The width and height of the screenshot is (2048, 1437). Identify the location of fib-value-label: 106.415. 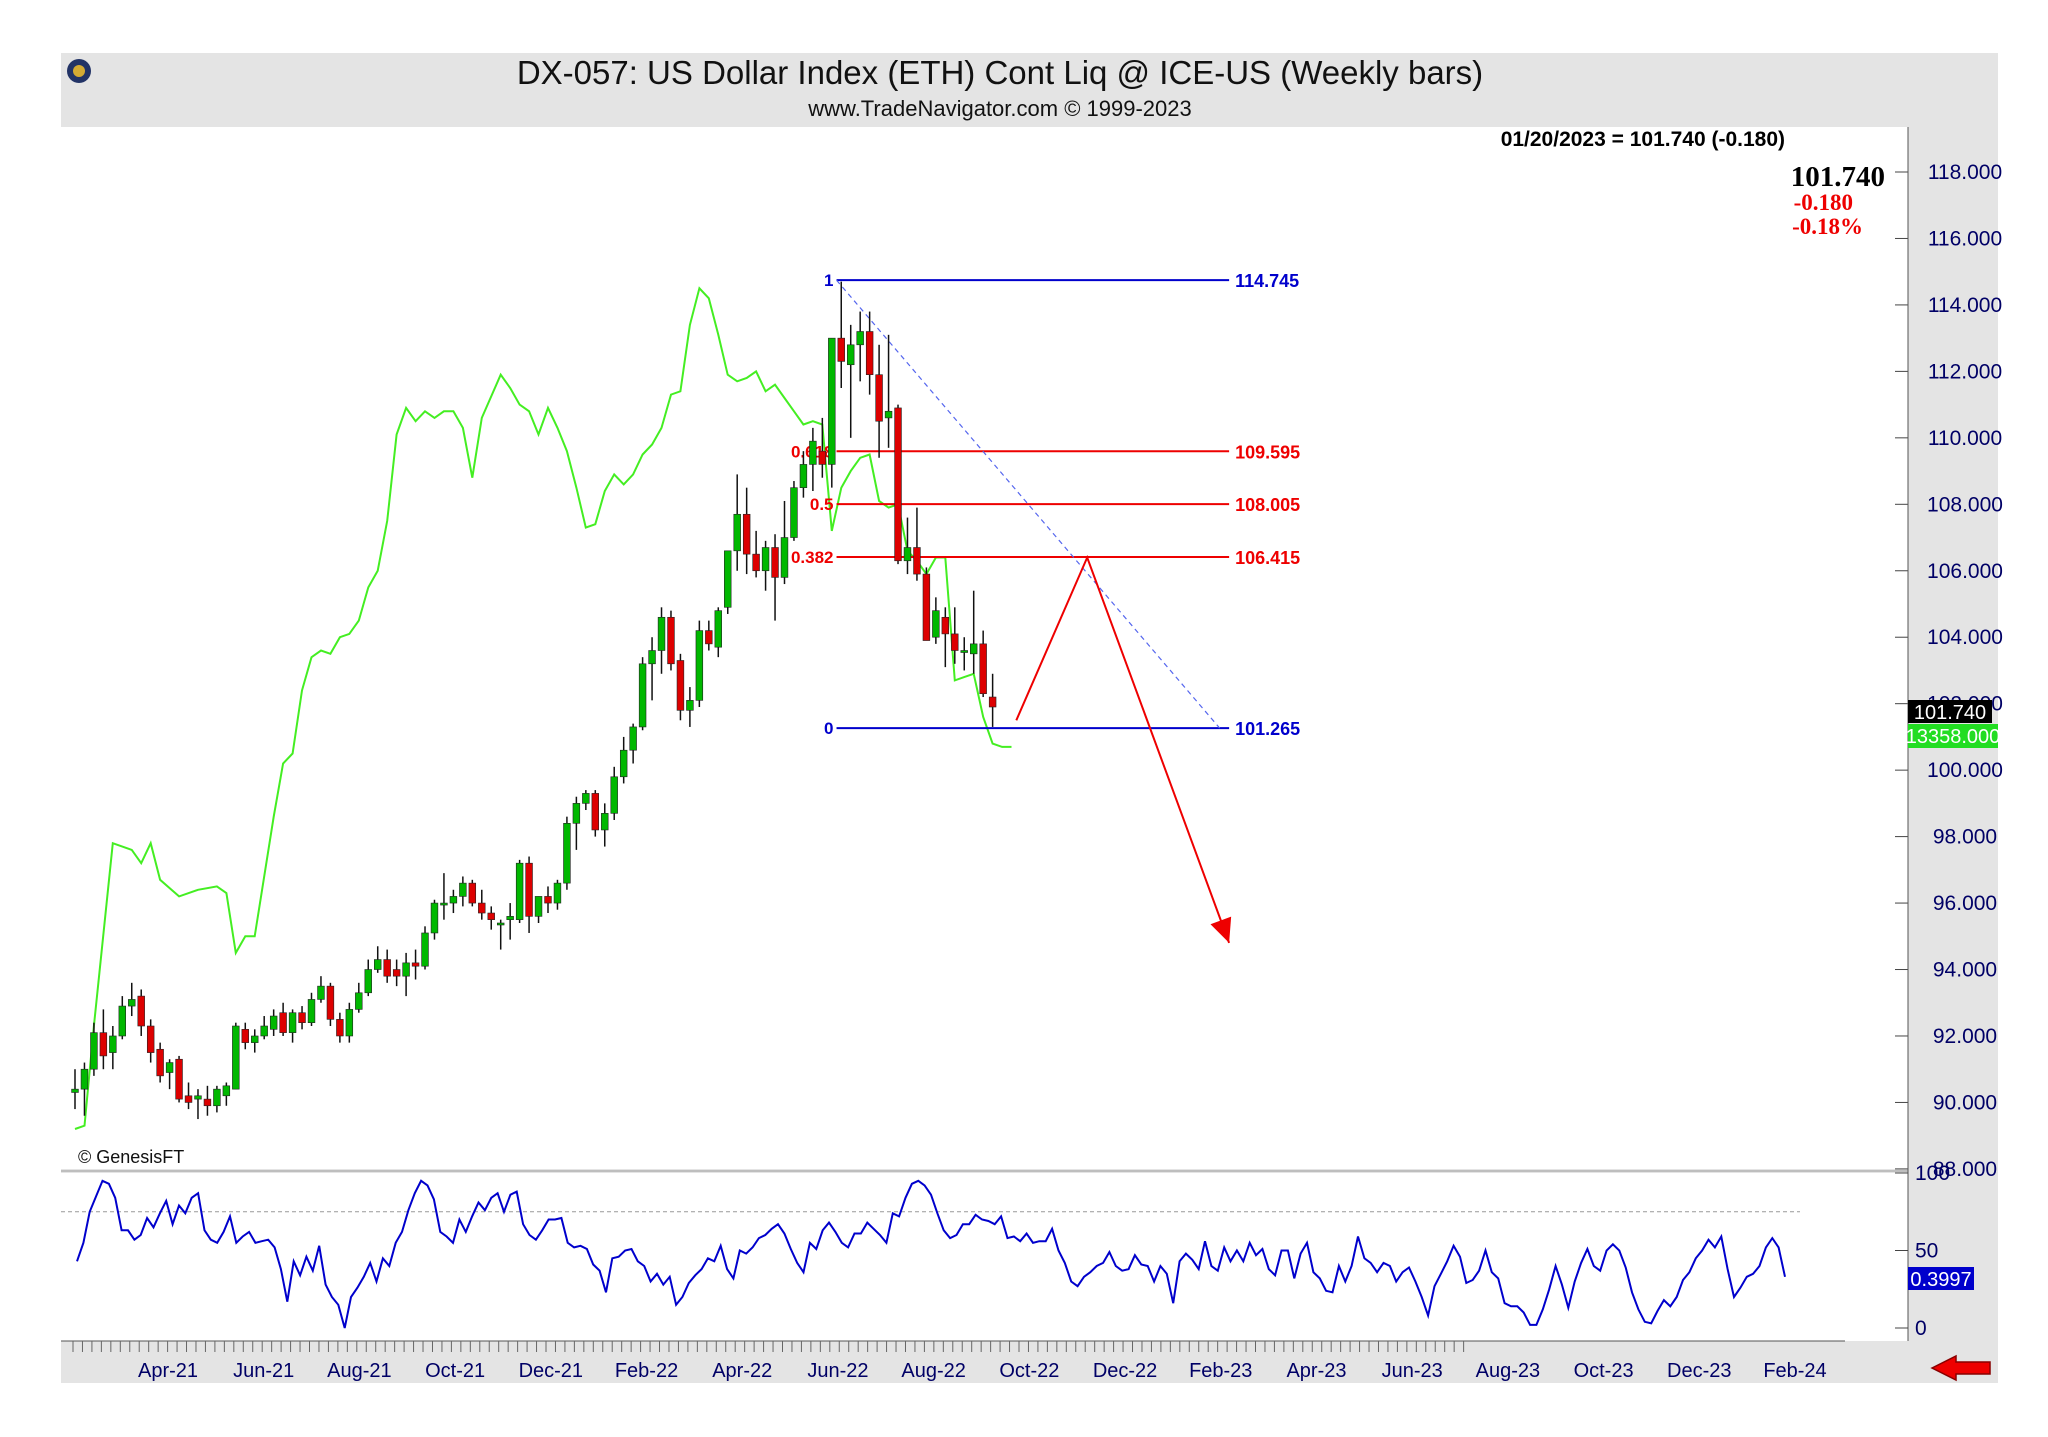
(1267, 558).